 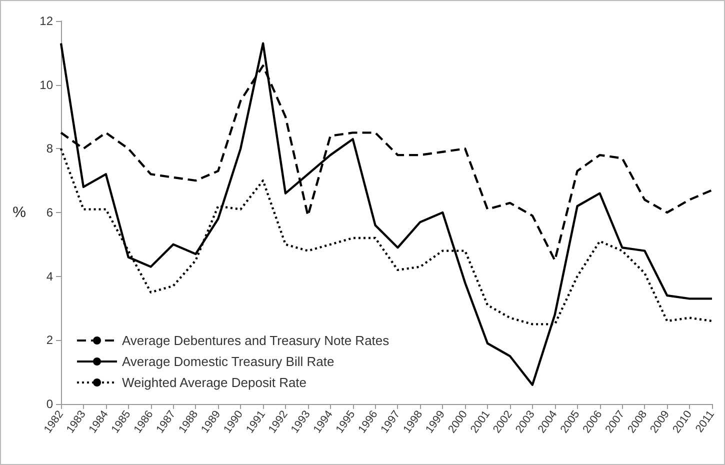 What do you see at coordinates (228, 361) in the screenshot?
I see `legend-label: Average Domestic Treasury Bill Rate` at bounding box center [228, 361].